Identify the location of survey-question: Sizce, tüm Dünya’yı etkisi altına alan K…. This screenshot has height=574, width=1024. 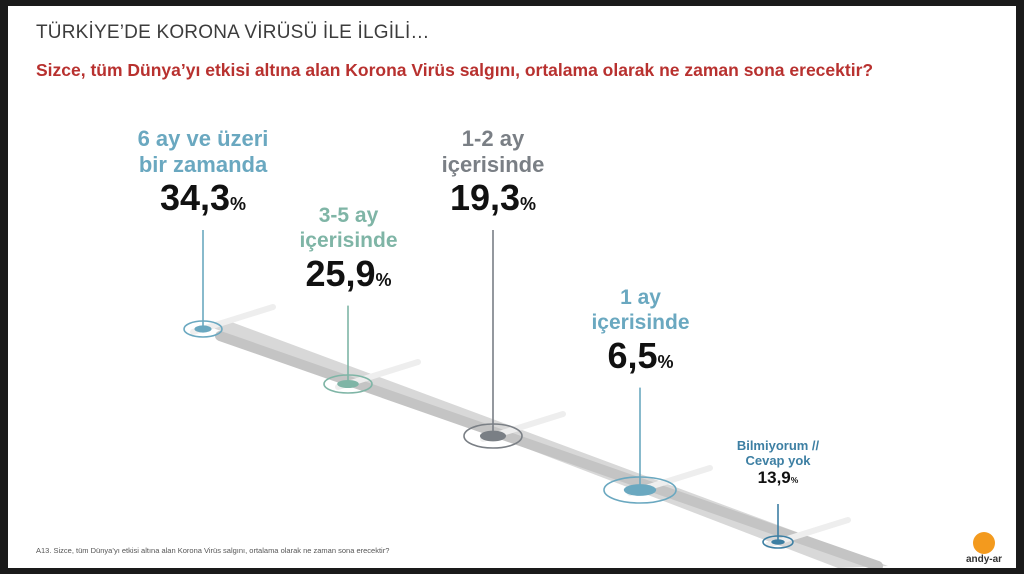
(455, 70).